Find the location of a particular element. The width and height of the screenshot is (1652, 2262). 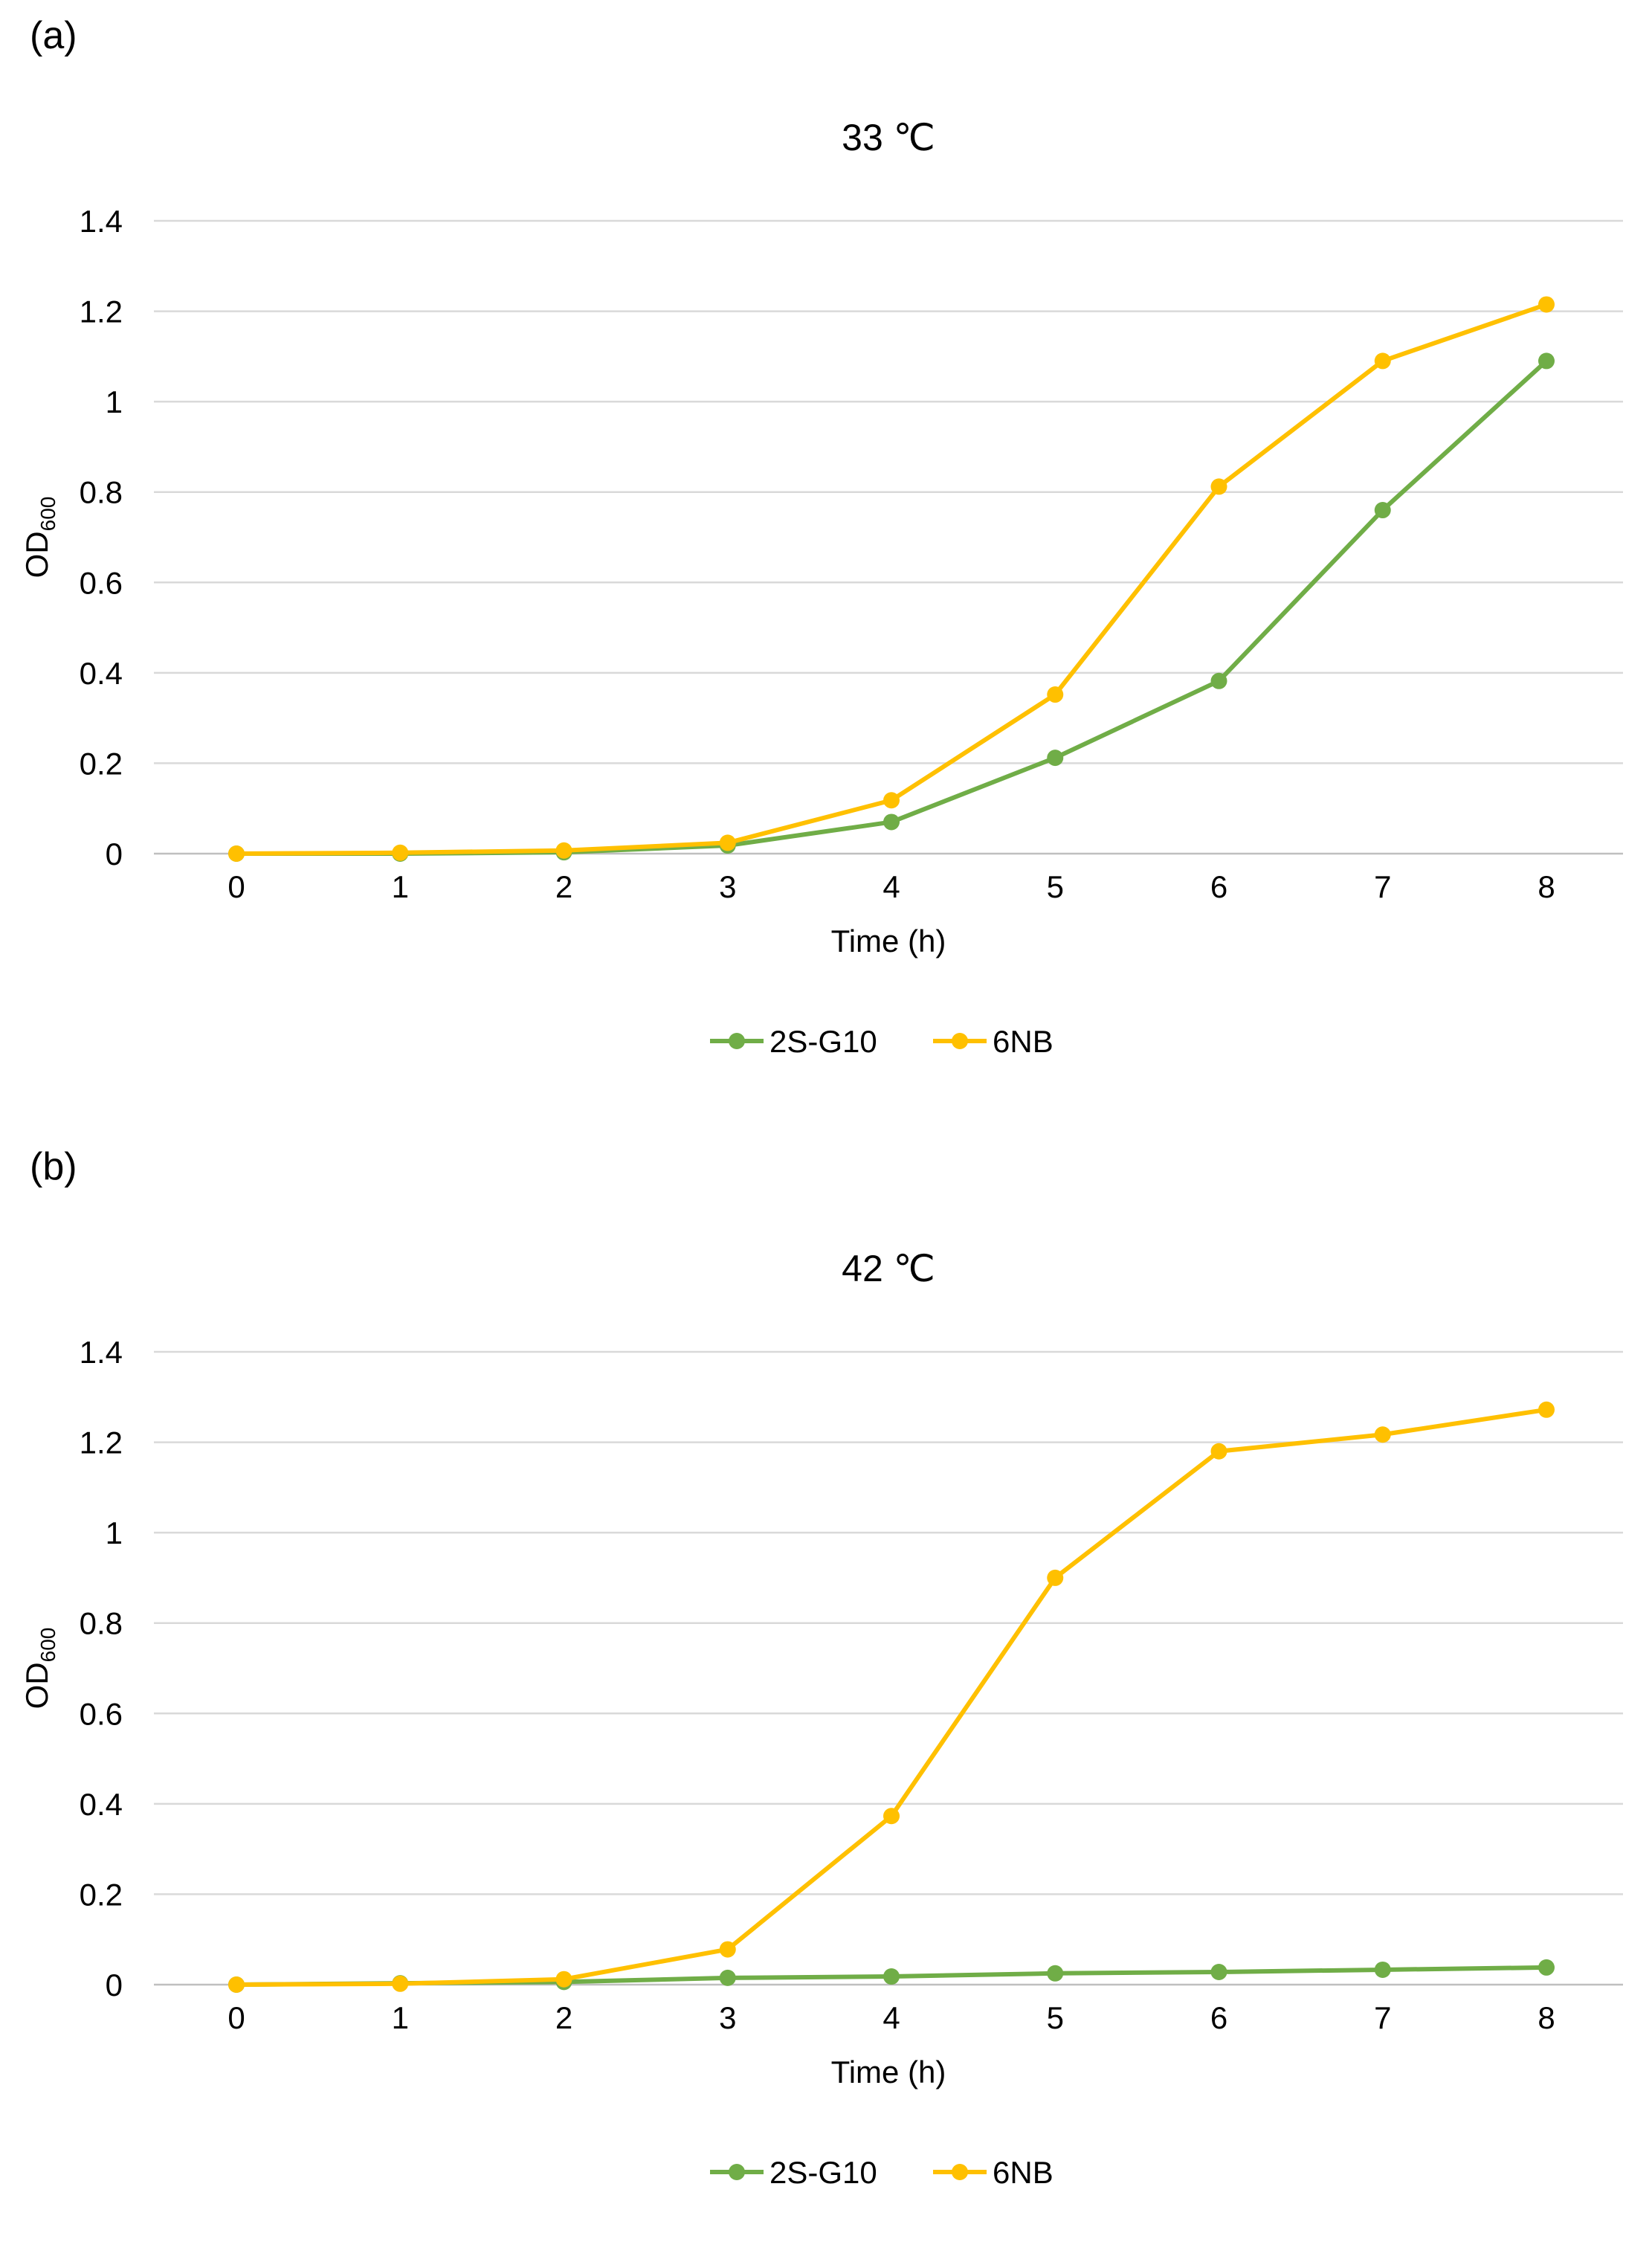

chart-title: 33 ℃ is located at coordinates (888, 137).